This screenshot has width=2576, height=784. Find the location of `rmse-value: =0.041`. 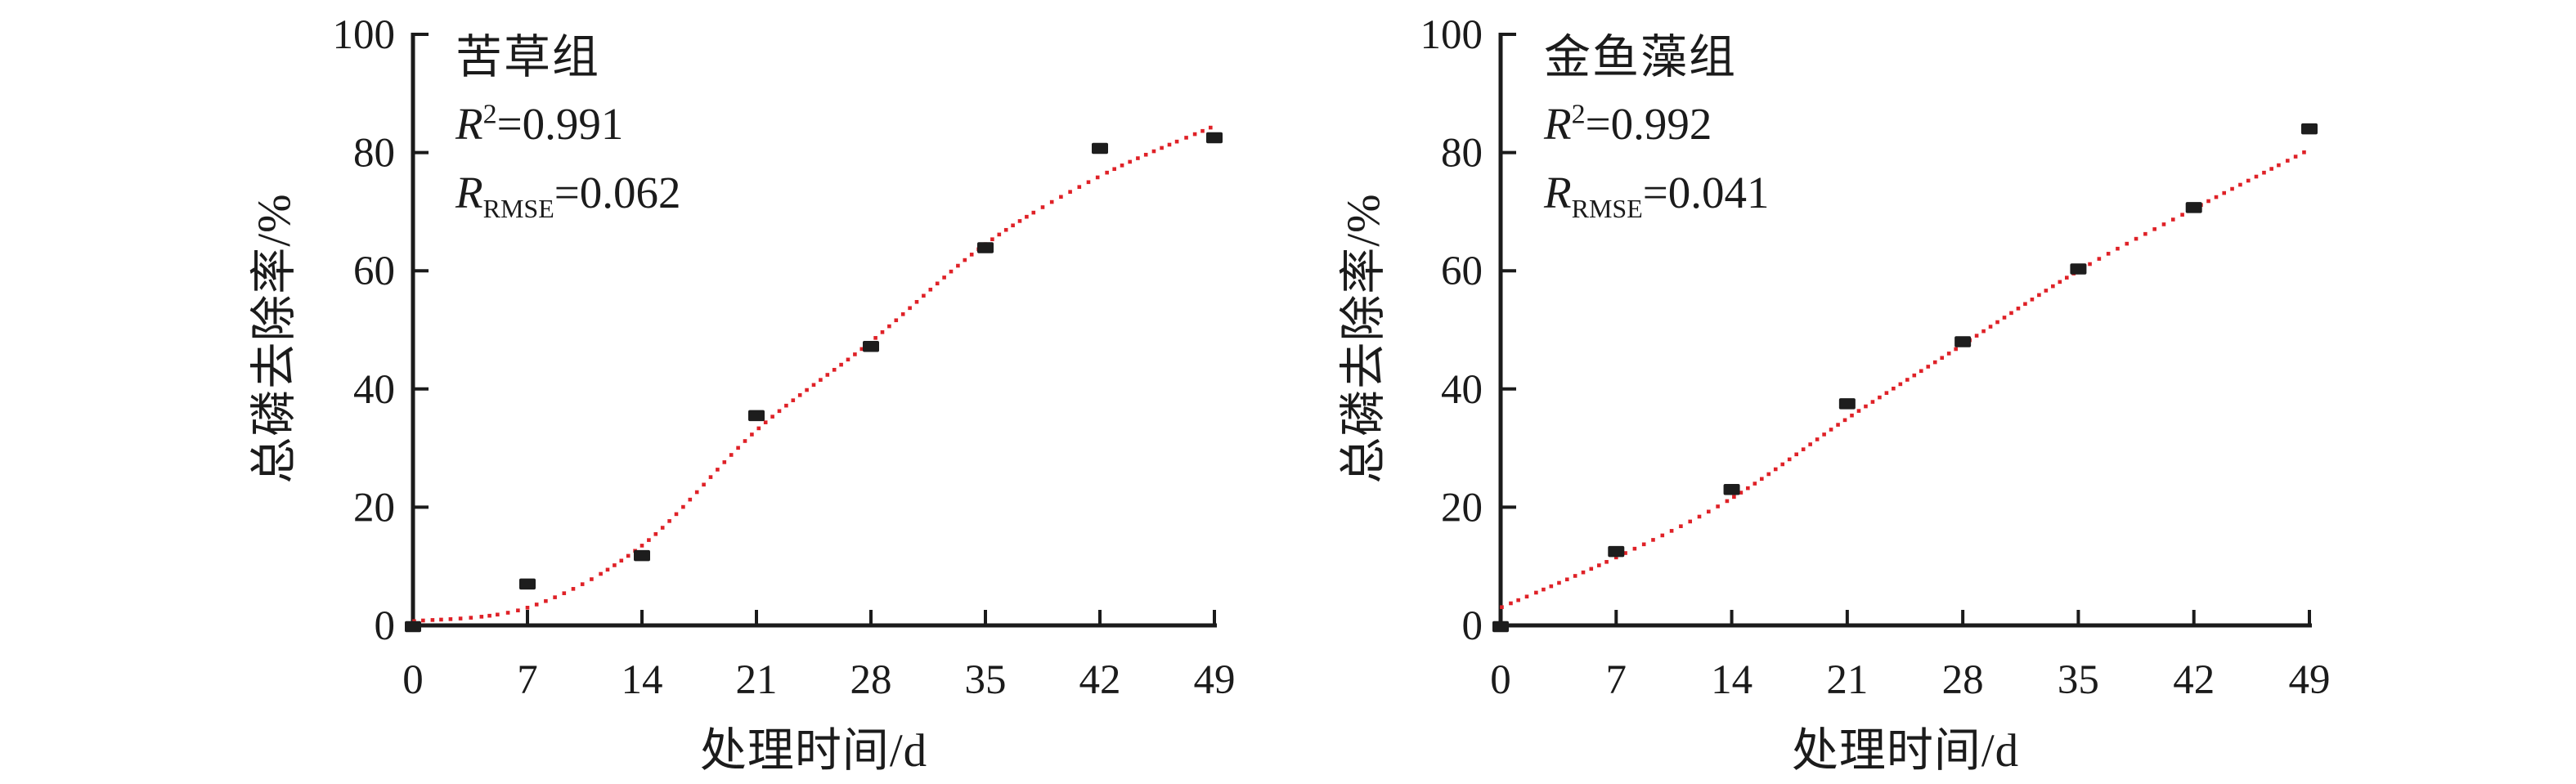

rmse-value: =0.041 is located at coordinates (1706, 193).